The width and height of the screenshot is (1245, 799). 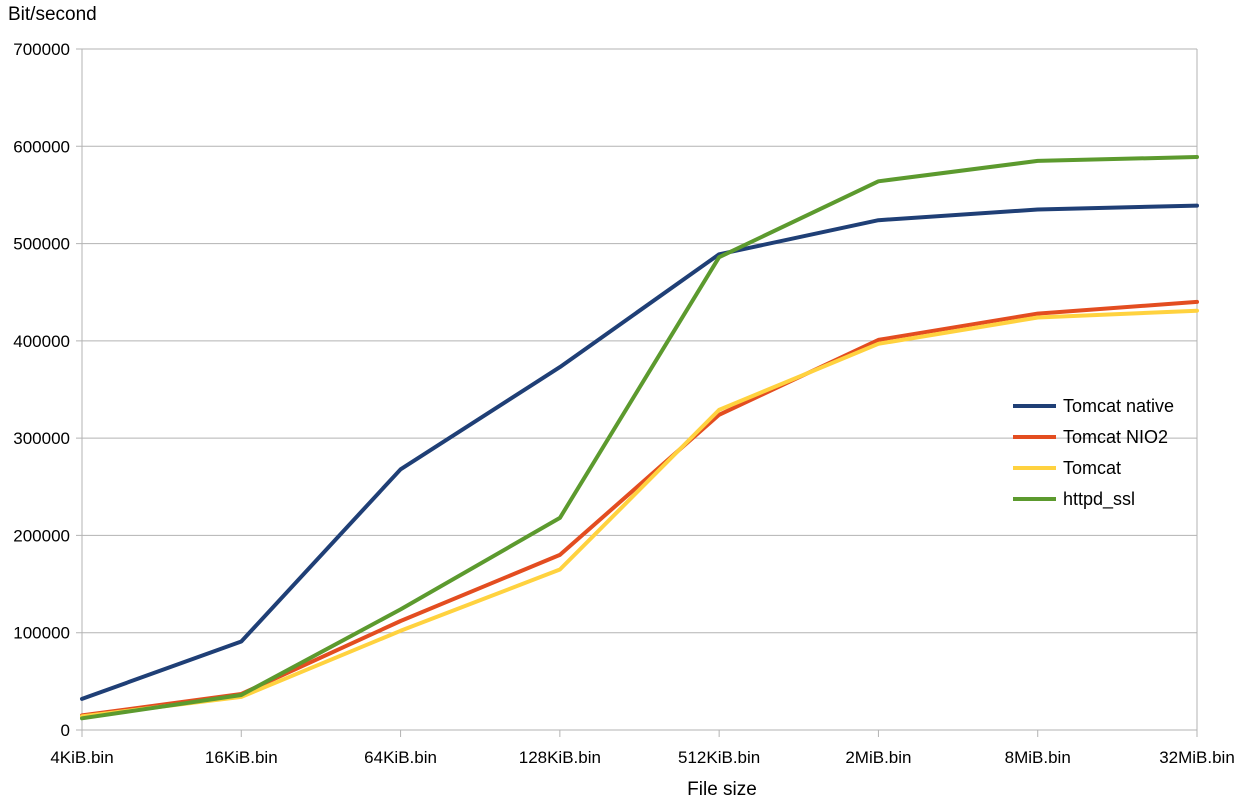 What do you see at coordinates (1092, 468) in the screenshot?
I see `legend-entry: Tomcat` at bounding box center [1092, 468].